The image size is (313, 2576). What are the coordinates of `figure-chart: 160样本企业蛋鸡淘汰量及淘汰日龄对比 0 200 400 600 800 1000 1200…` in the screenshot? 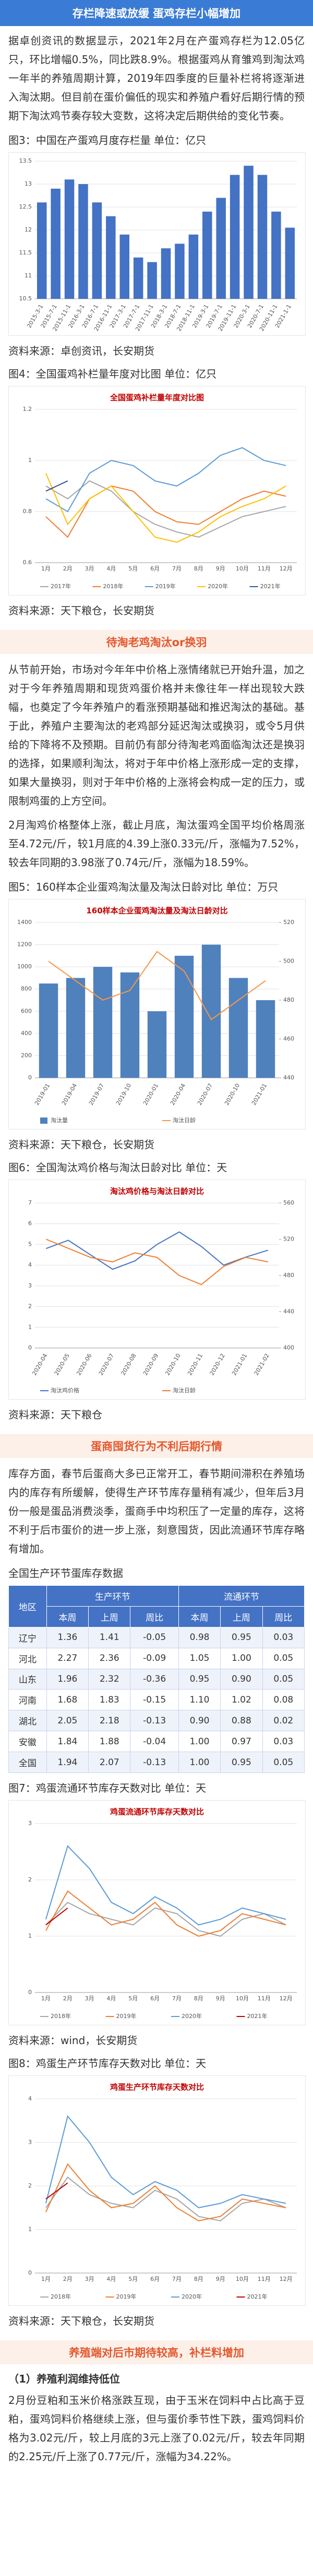 It's located at (157, 1014).